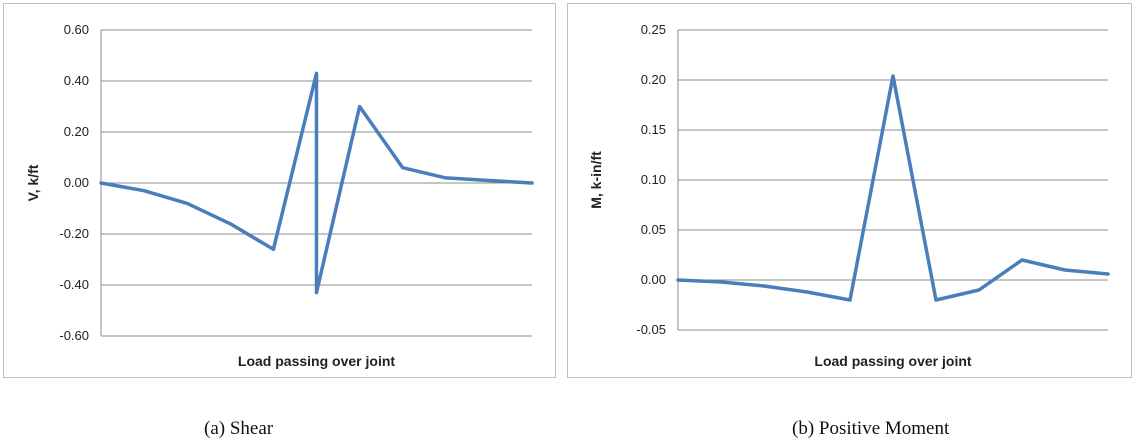 This screenshot has width=1139, height=448. Describe the element at coordinates (33, 182) in the screenshot. I see `shear-y-axis-title: V, k/ft` at that location.